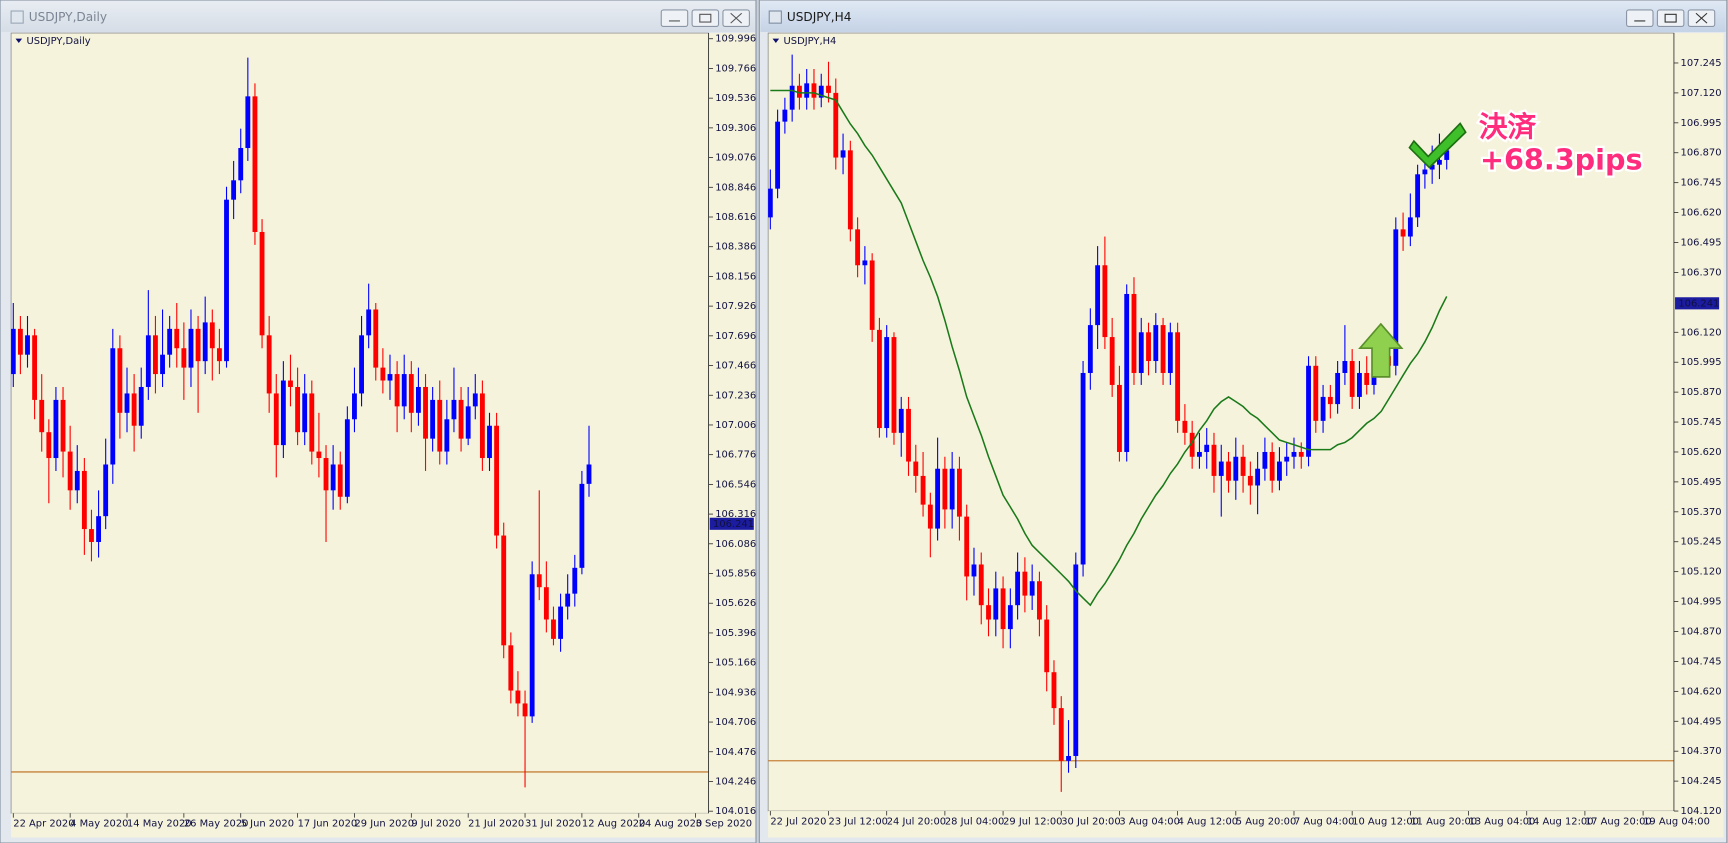 The width and height of the screenshot is (1728, 843). What do you see at coordinates (553, 823) in the screenshot?
I see `x-tick-label: 31 Jul 2020` at bounding box center [553, 823].